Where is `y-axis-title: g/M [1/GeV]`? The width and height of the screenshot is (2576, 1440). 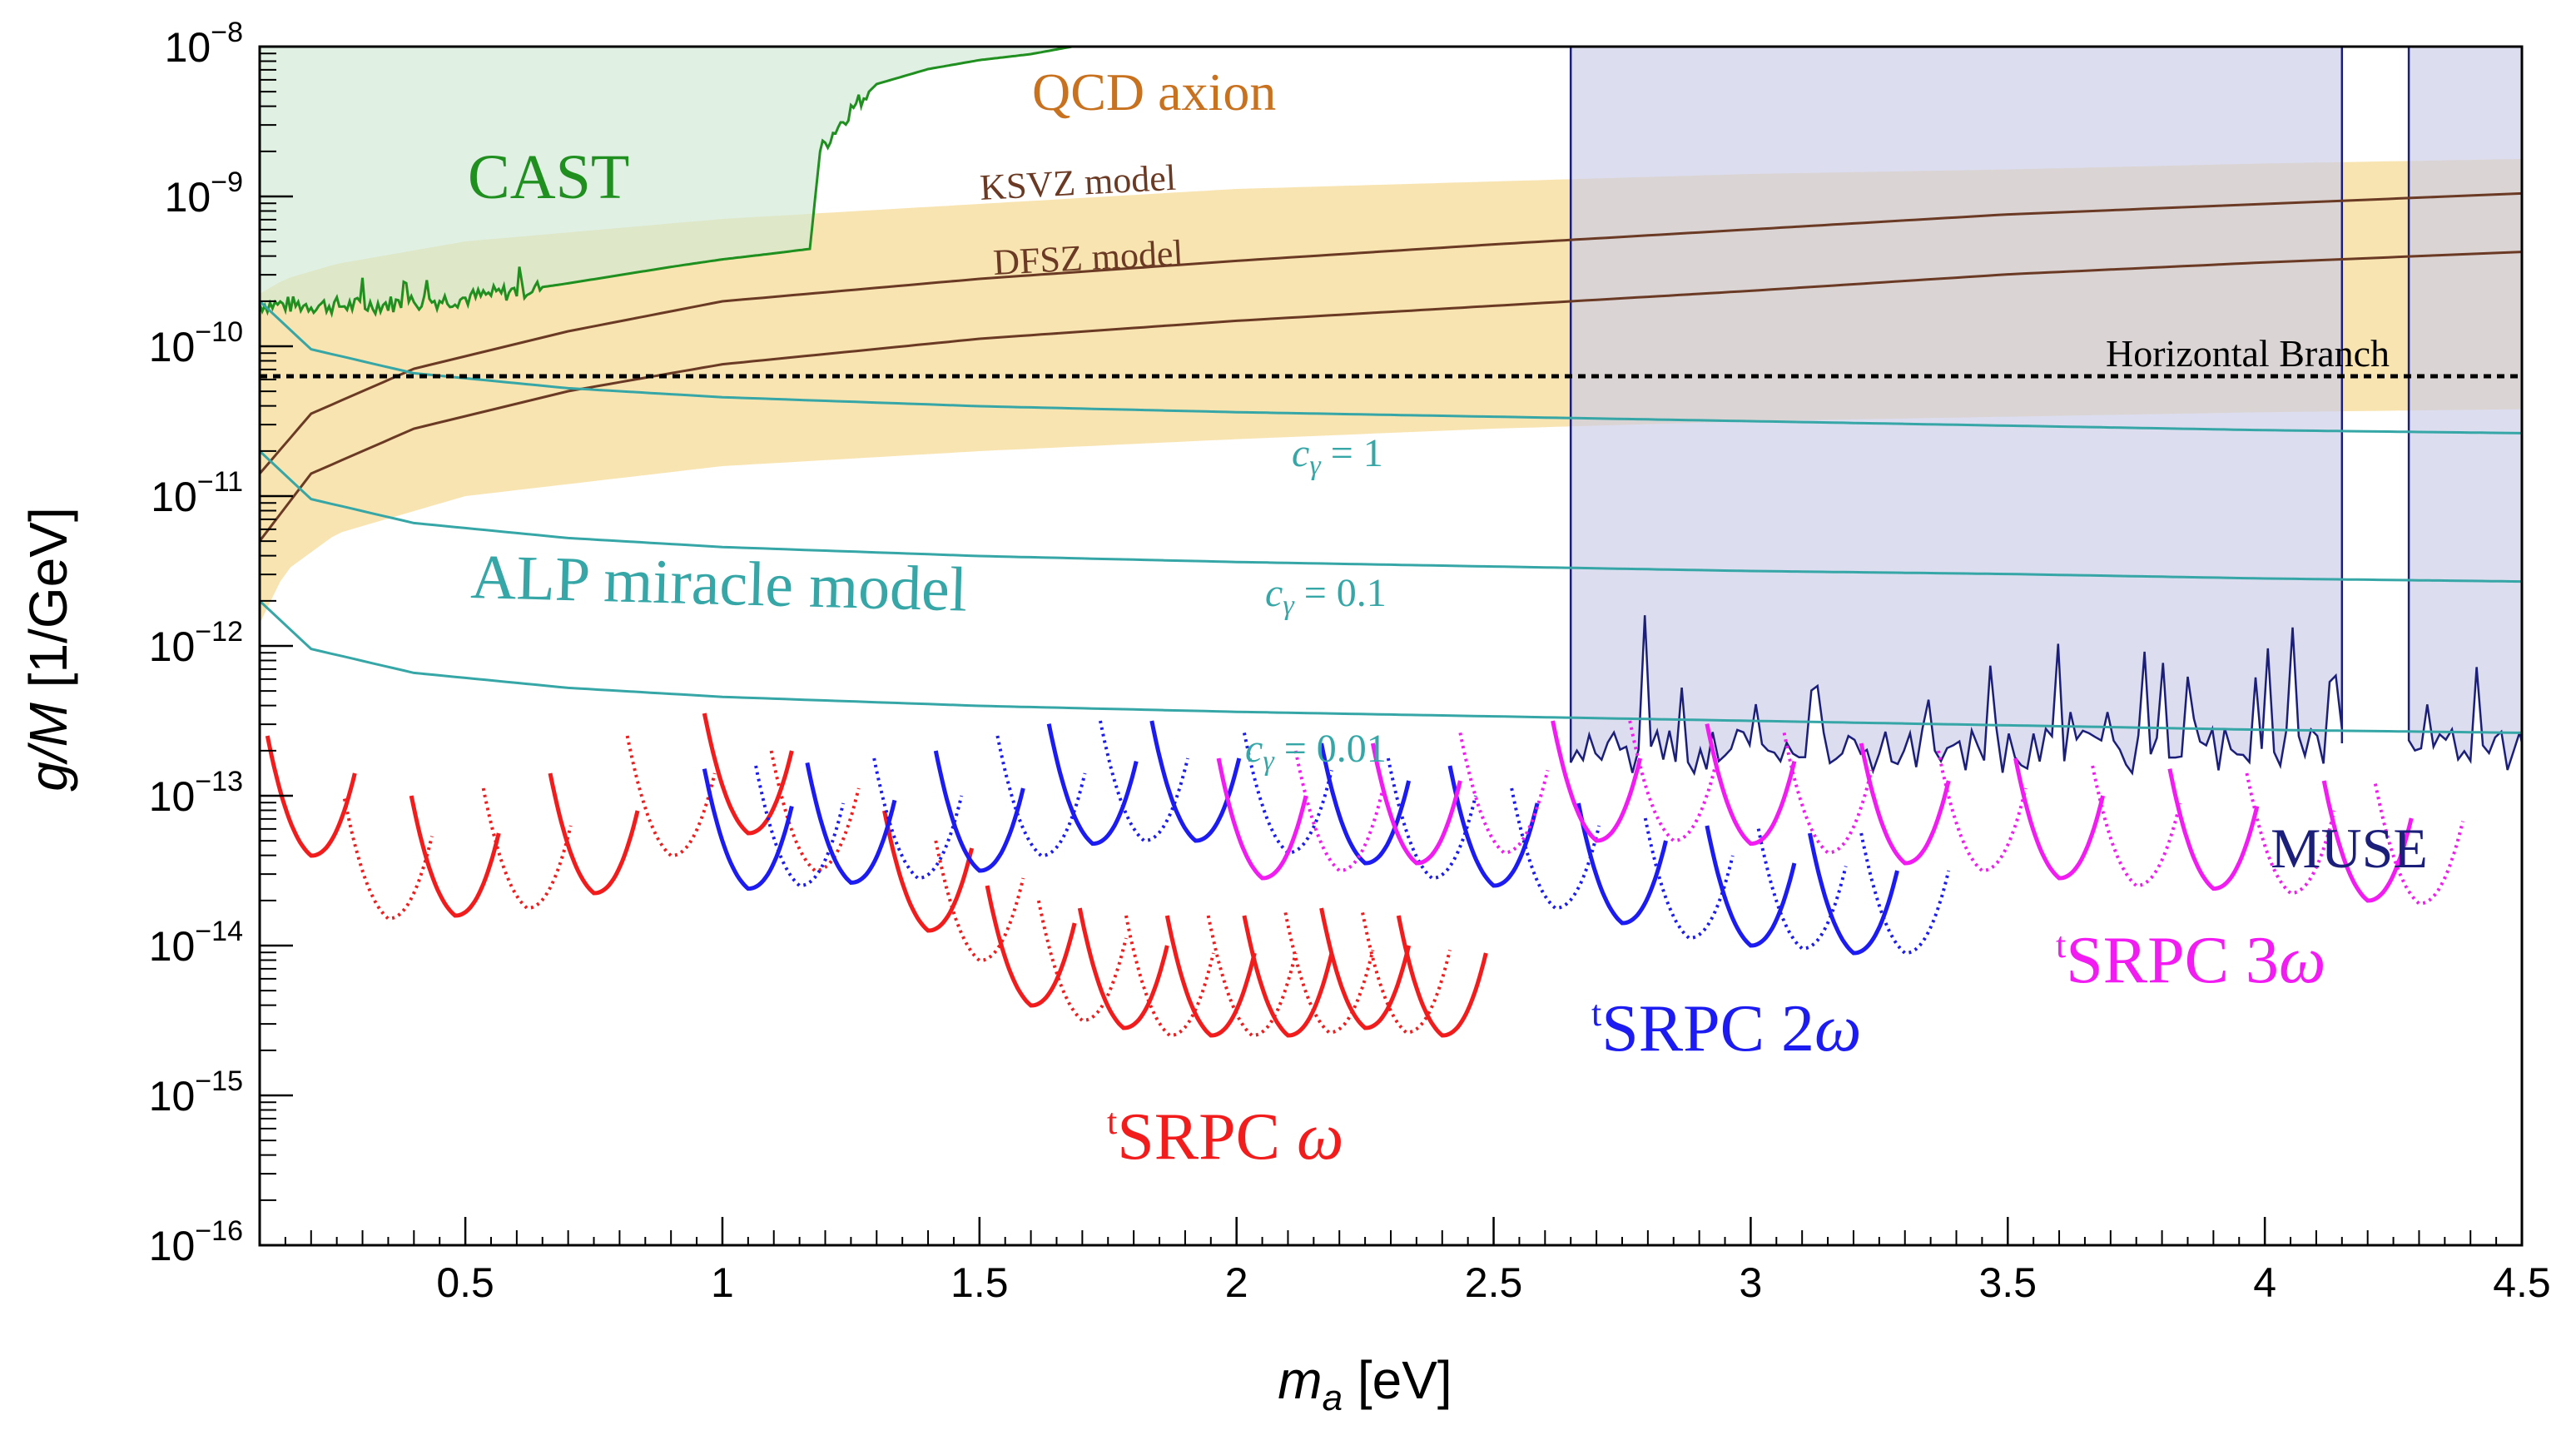
y-axis-title: g/M [1/GeV] is located at coordinates (48, 649).